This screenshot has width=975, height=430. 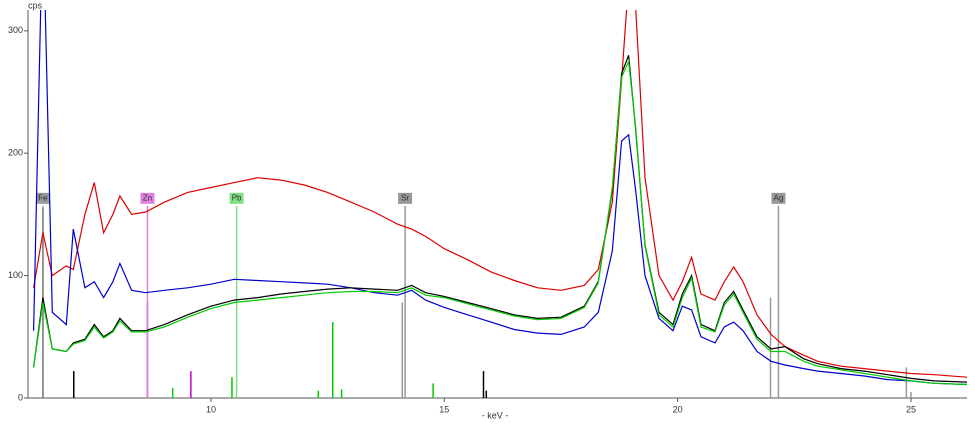 I want to click on element-marker-label: Ag, so click(x=779, y=197).